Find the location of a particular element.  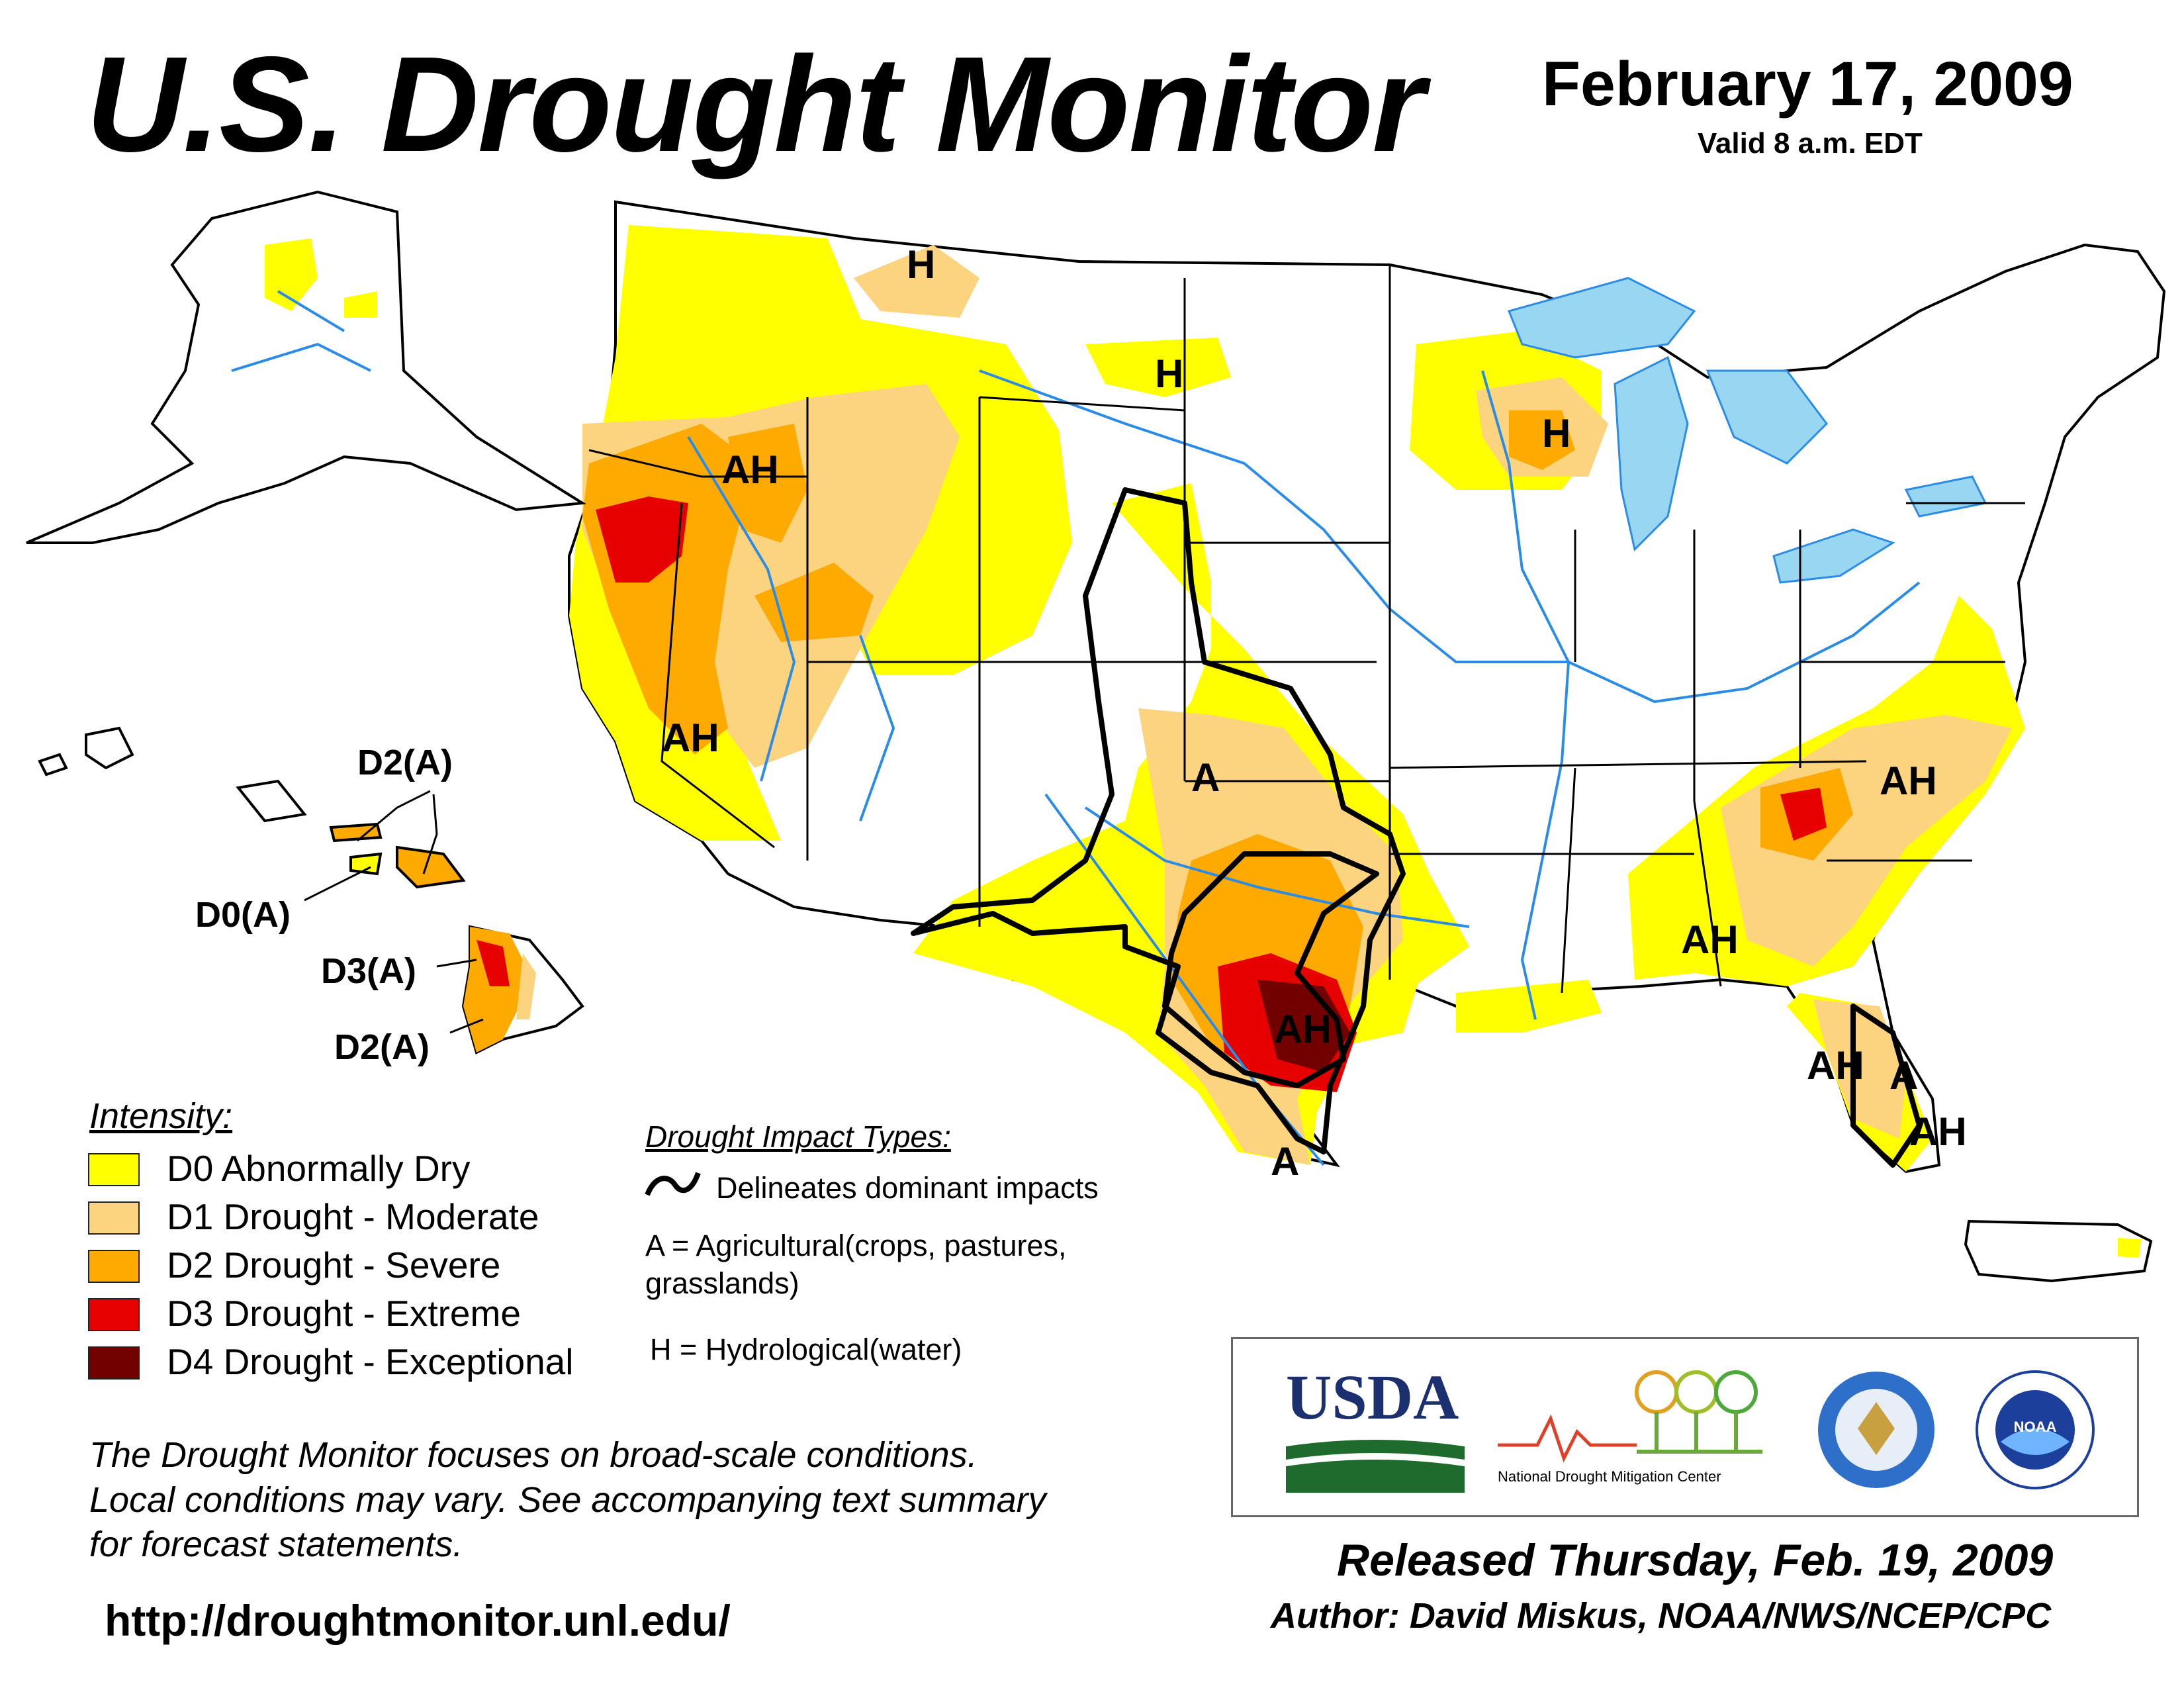

impact-label-ah-florida-south: AH is located at coordinates (1938, 1131).